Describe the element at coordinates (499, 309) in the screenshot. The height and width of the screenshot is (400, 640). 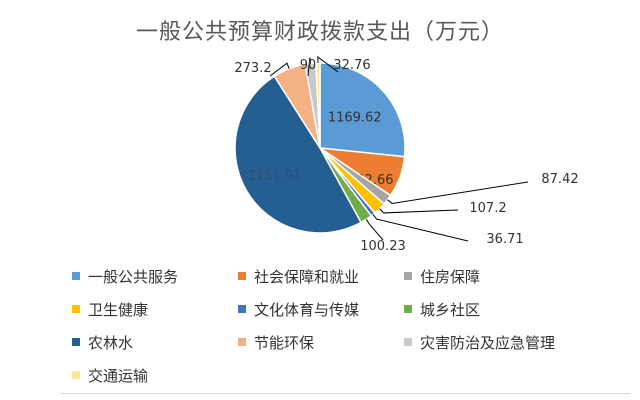
I see `legend-item-6: 城乡社区` at that location.